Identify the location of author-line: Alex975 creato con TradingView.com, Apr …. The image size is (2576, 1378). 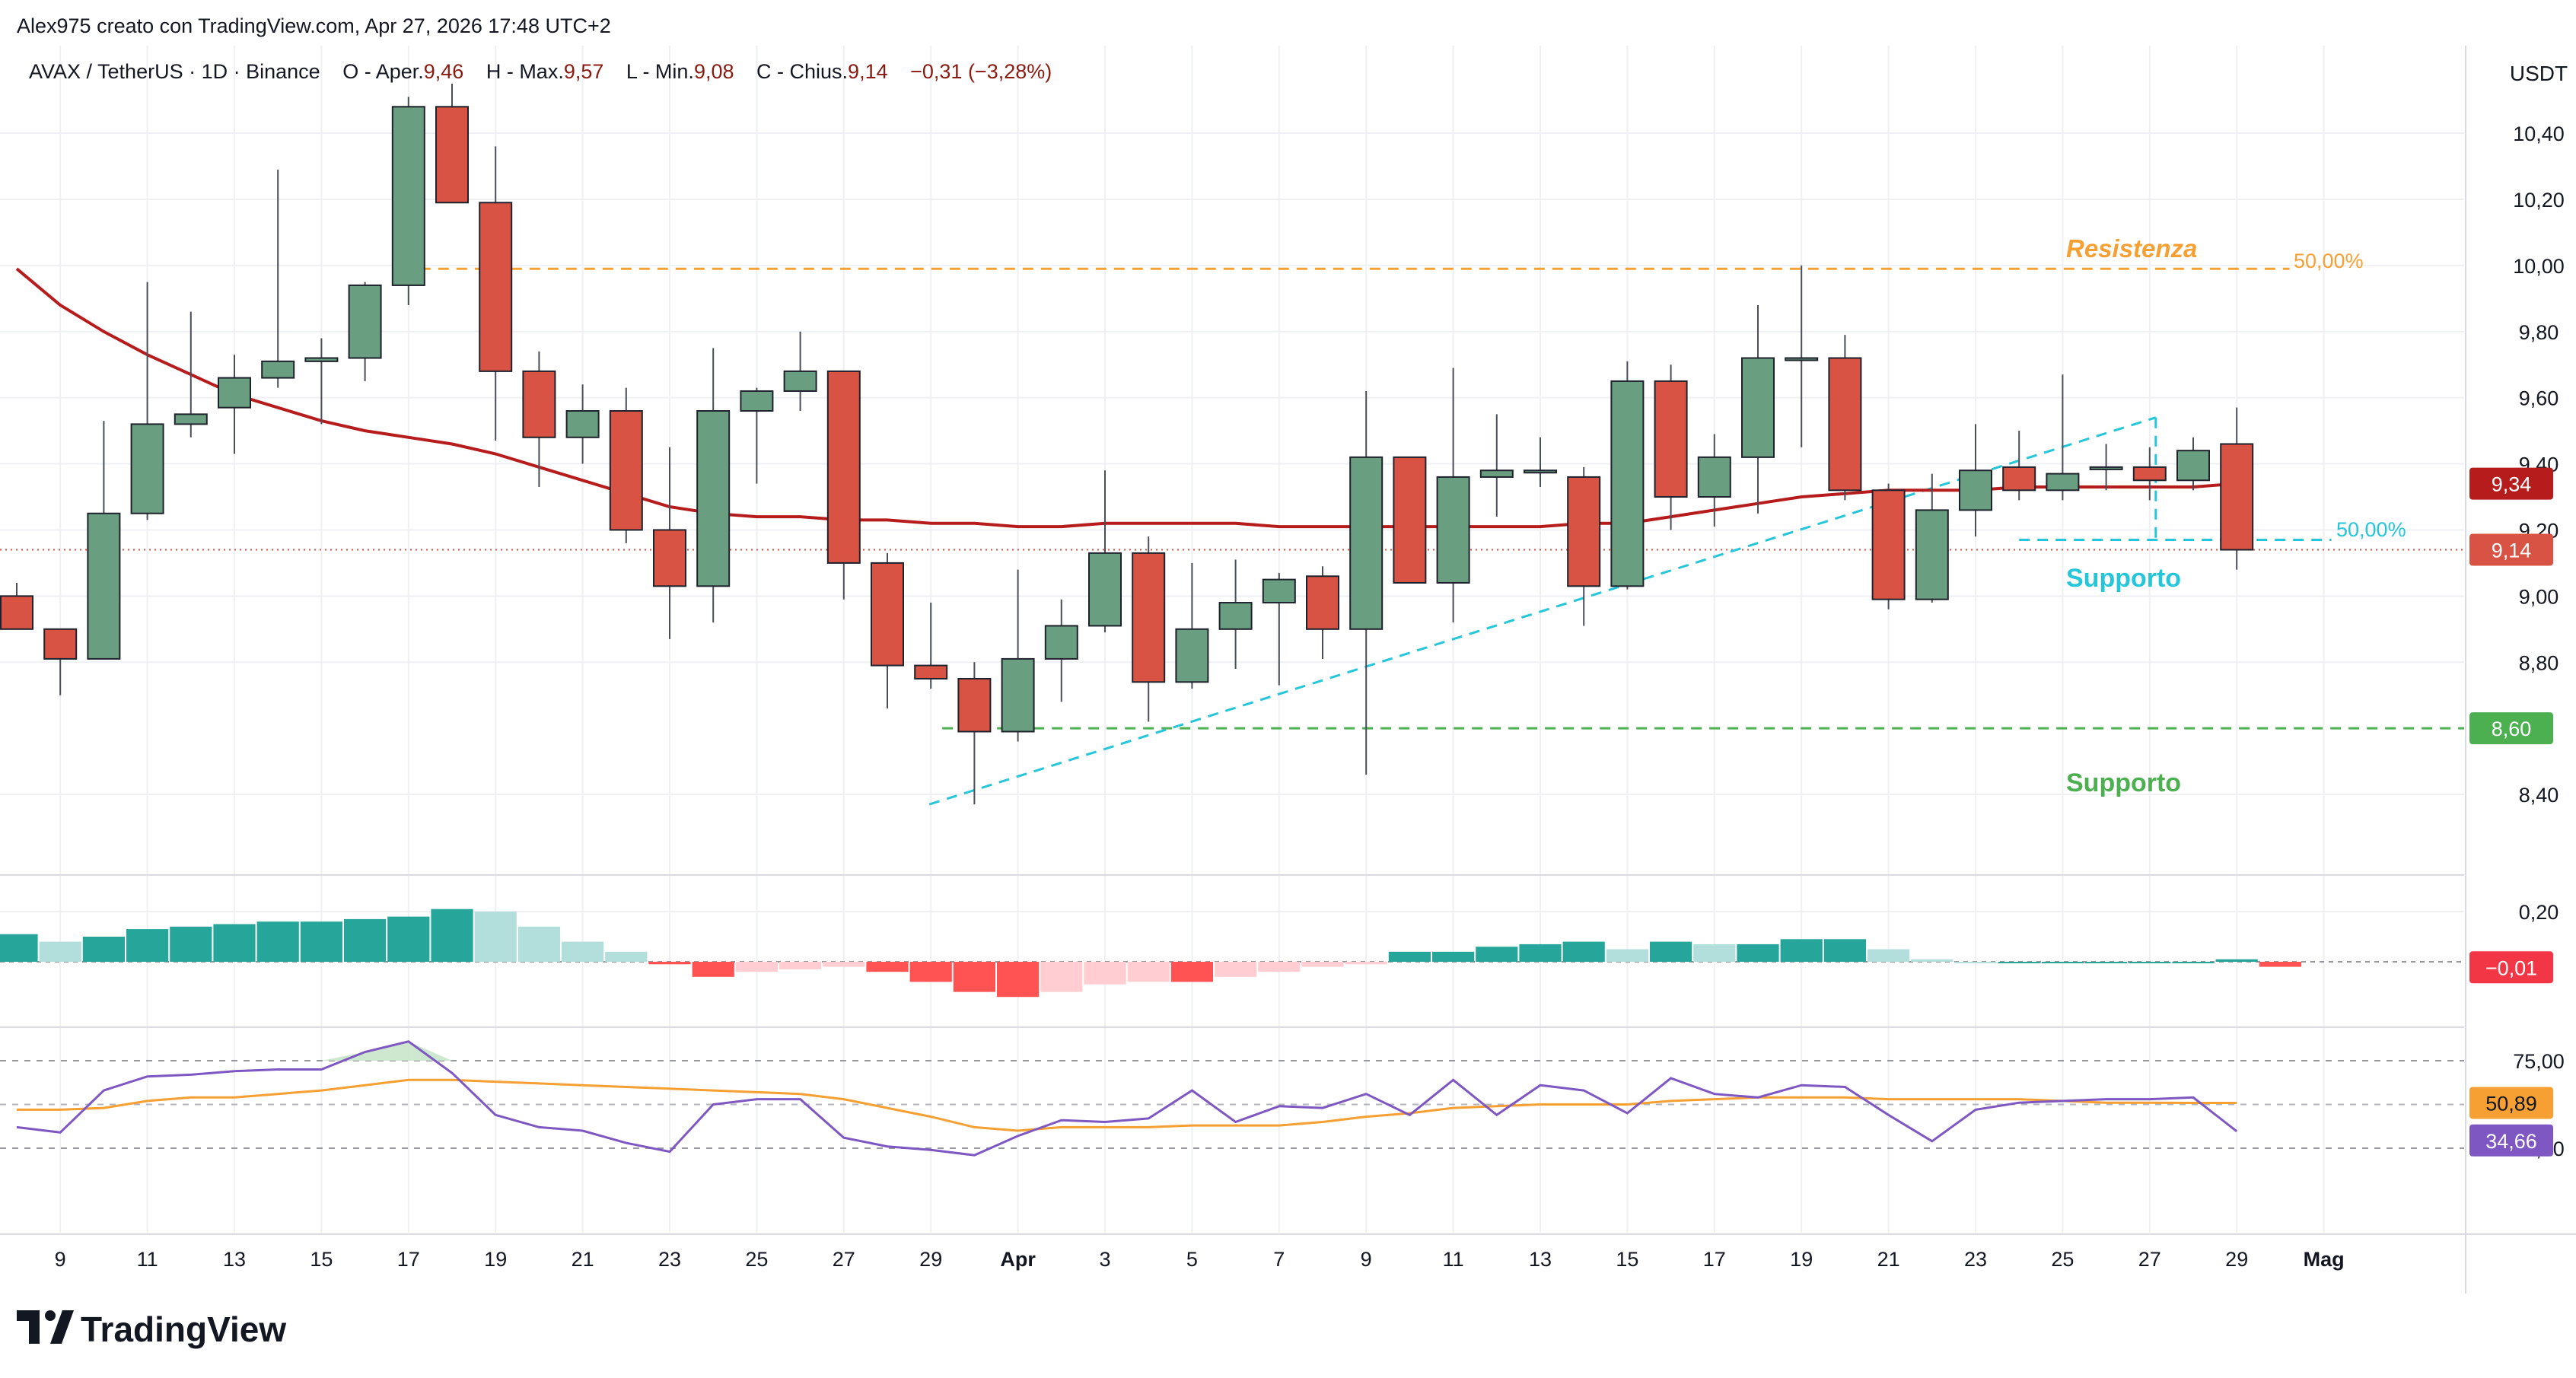
(314, 25).